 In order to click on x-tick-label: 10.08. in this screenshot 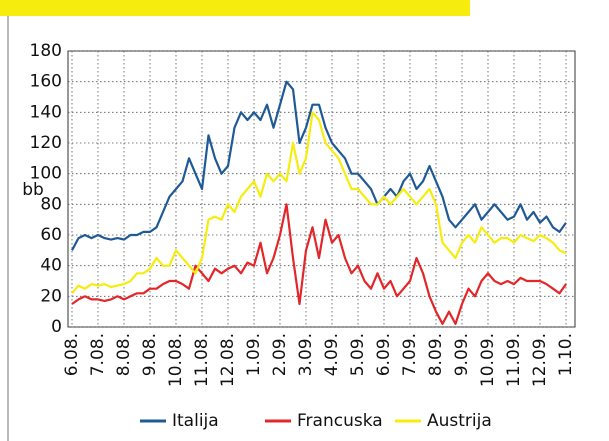, I will do `click(176, 360)`.